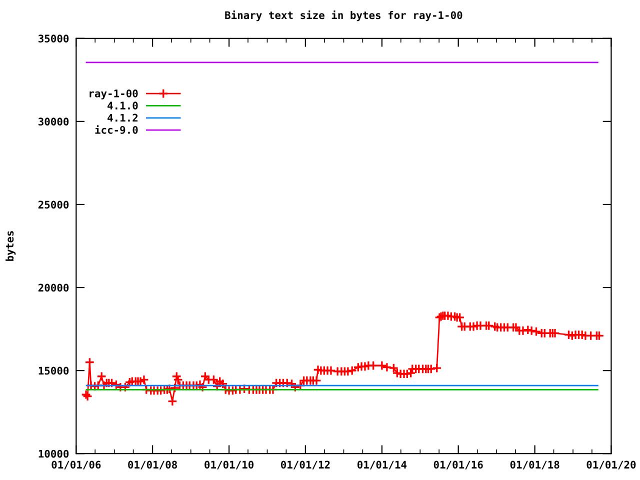 This screenshot has height=480, width=640. Describe the element at coordinates (343, 16) in the screenshot. I see `chart-title: Binary text size in bytes for ray-1-00` at that location.